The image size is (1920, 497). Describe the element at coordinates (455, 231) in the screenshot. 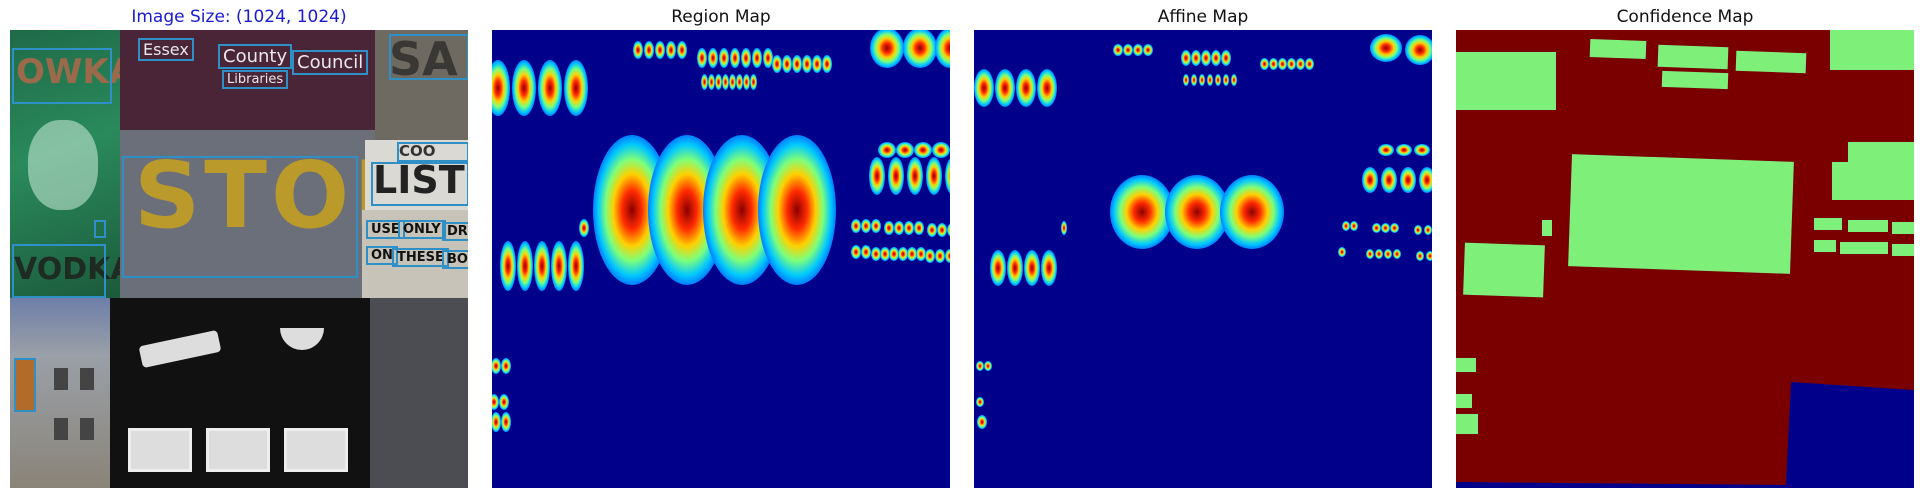

I see `dri-word: DRI` at that location.